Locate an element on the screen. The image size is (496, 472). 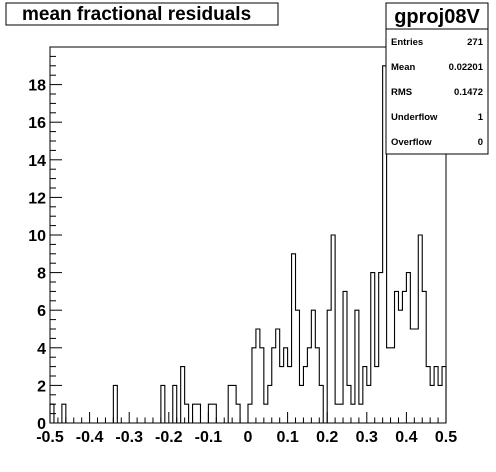
x-tick-label: -0.4 is located at coordinates (90, 437).